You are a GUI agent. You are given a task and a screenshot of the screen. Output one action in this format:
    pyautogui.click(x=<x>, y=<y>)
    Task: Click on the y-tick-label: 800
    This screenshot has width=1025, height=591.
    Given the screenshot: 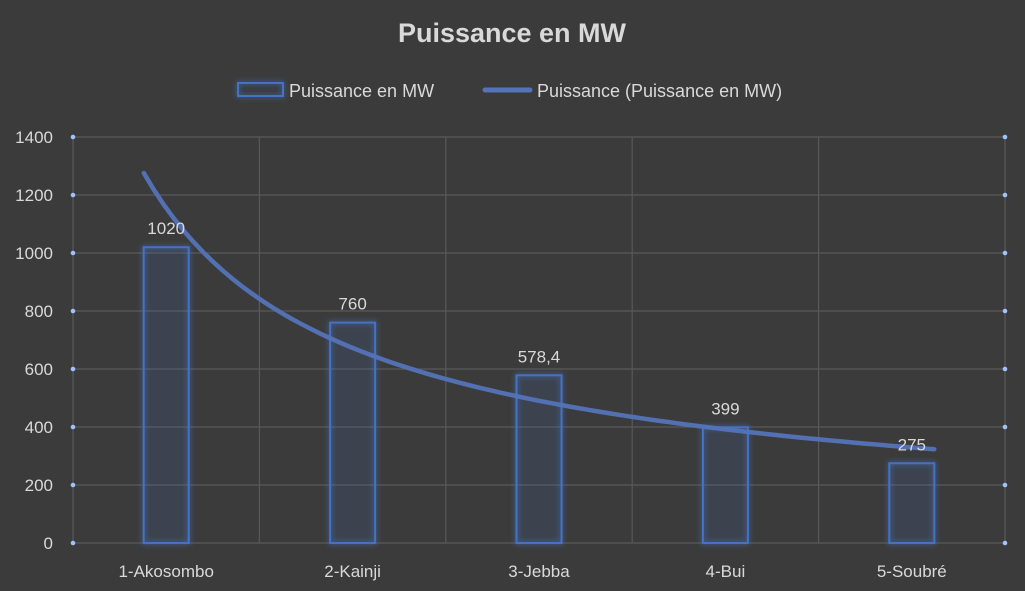 What is the action you would take?
    pyautogui.click(x=39, y=311)
    